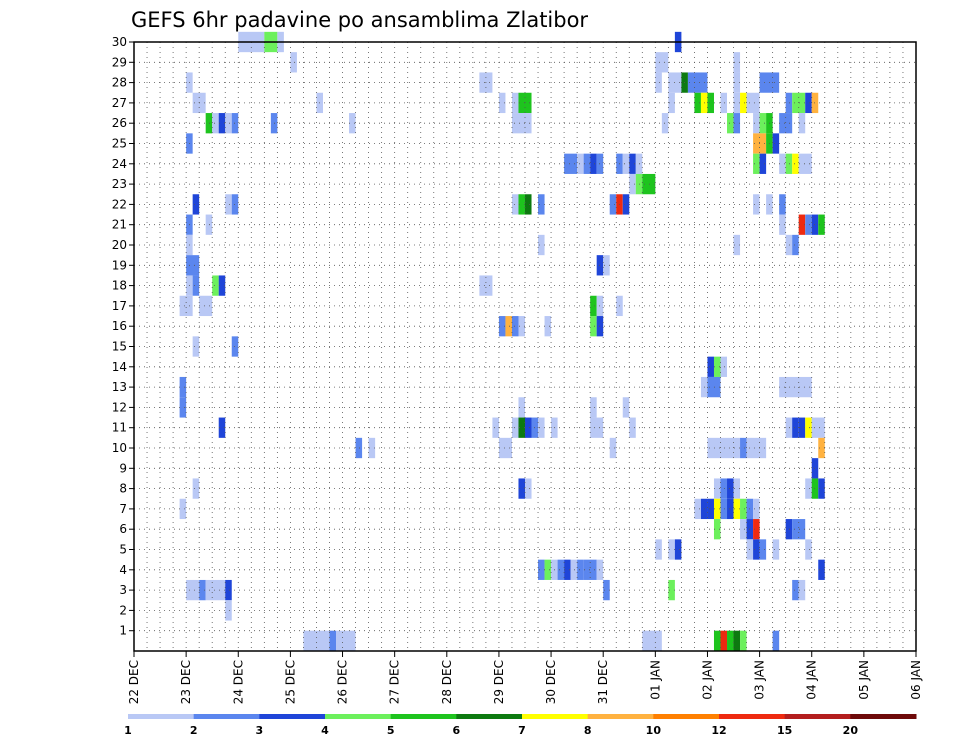  Describe the element at coordinates (119, 225) in the screenshot. I see `y-tick-label: 21` at that location.